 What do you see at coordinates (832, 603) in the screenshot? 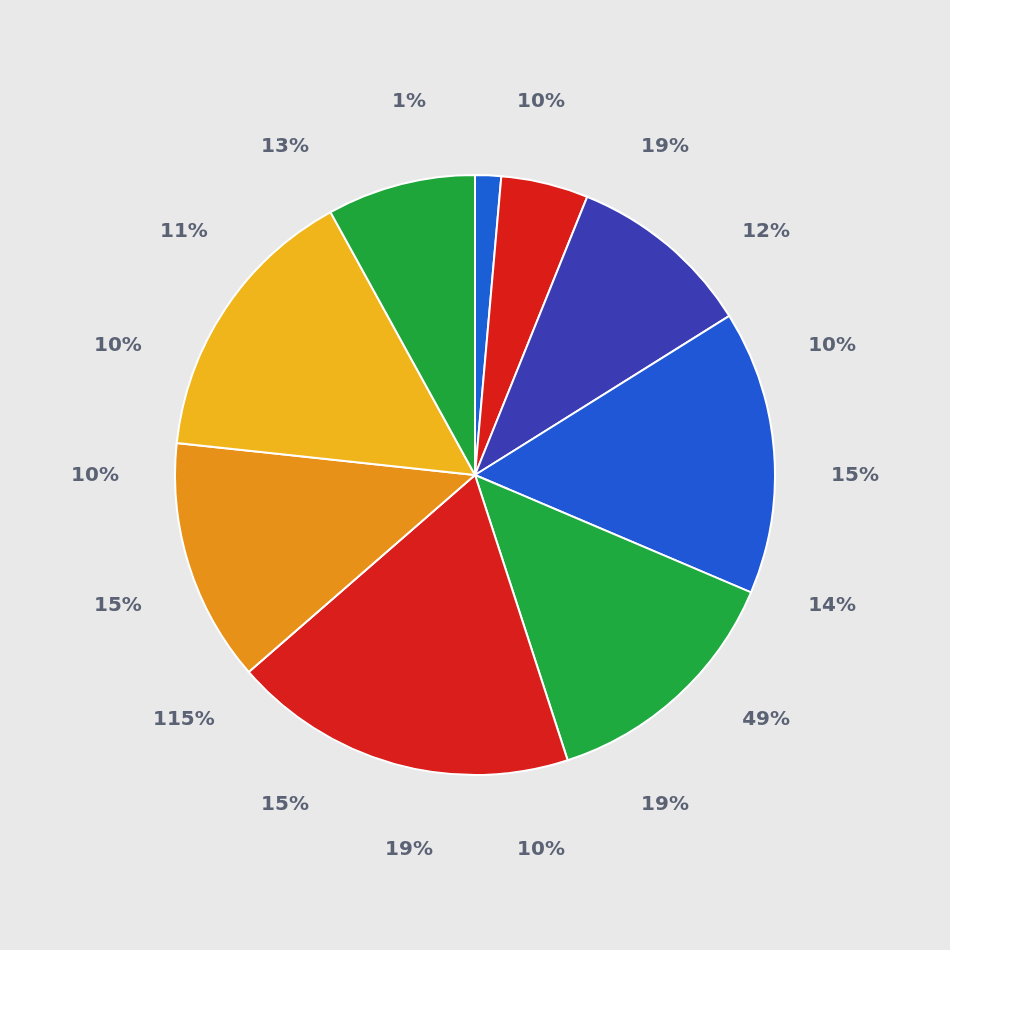
I see `text: 14%` at bounding box center [832, 603].